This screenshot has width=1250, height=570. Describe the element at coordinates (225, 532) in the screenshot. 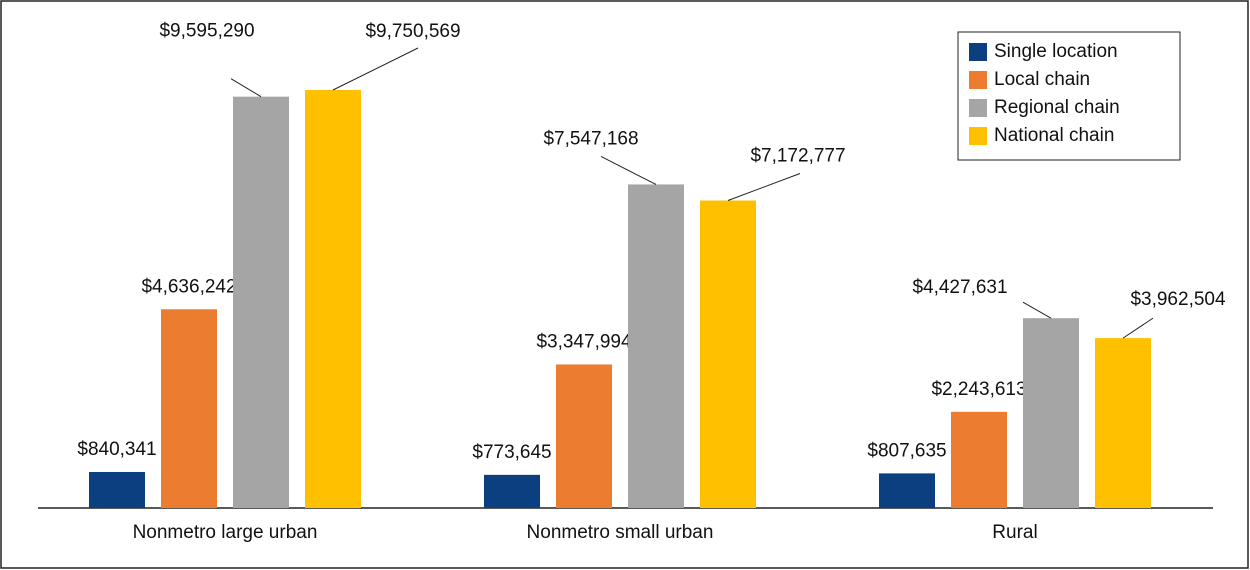

I see `x-tick-label: Nonmetro large urban` at that location.